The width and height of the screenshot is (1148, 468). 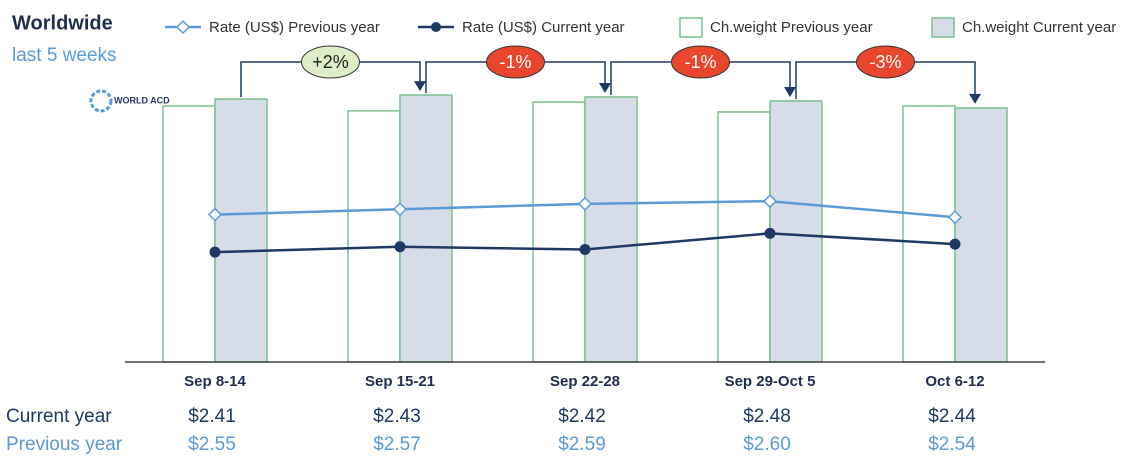 I want to click on row-label: Previous year, so click(x=64, y=444).